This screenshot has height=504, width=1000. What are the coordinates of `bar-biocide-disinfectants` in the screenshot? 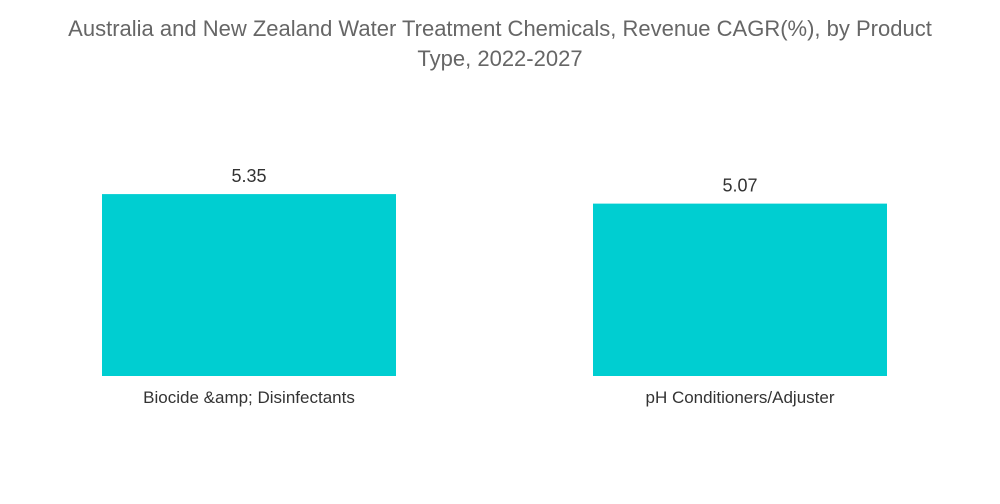 It's located at (249, 285).